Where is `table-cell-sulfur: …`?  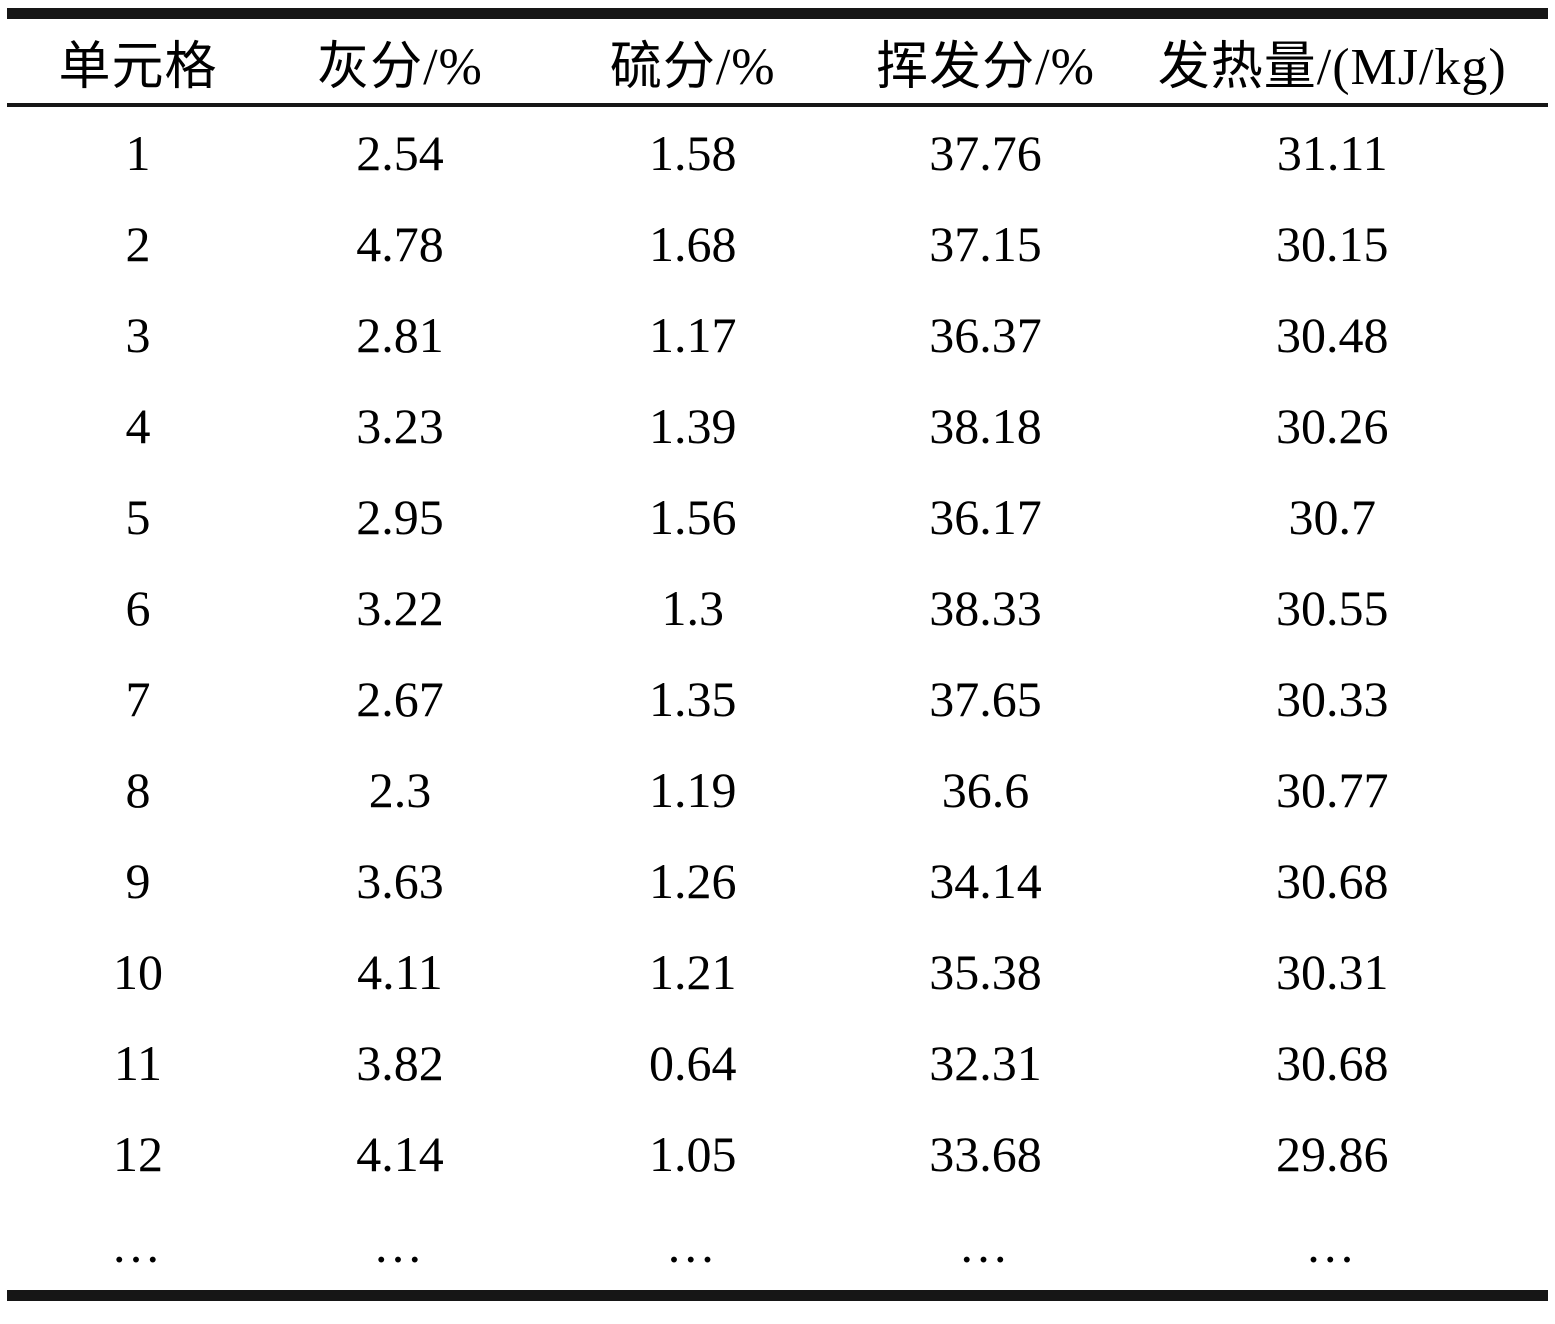
table-cell-sulfur: … is located at coordinates (692, 1244).